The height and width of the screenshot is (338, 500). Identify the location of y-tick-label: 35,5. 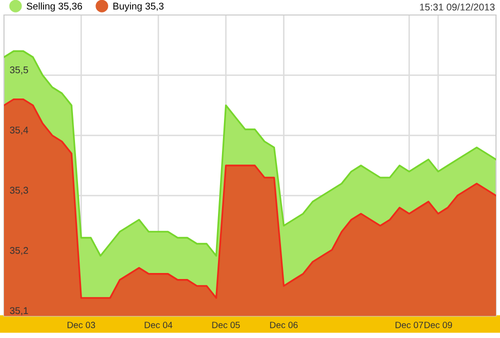
(19, 70).